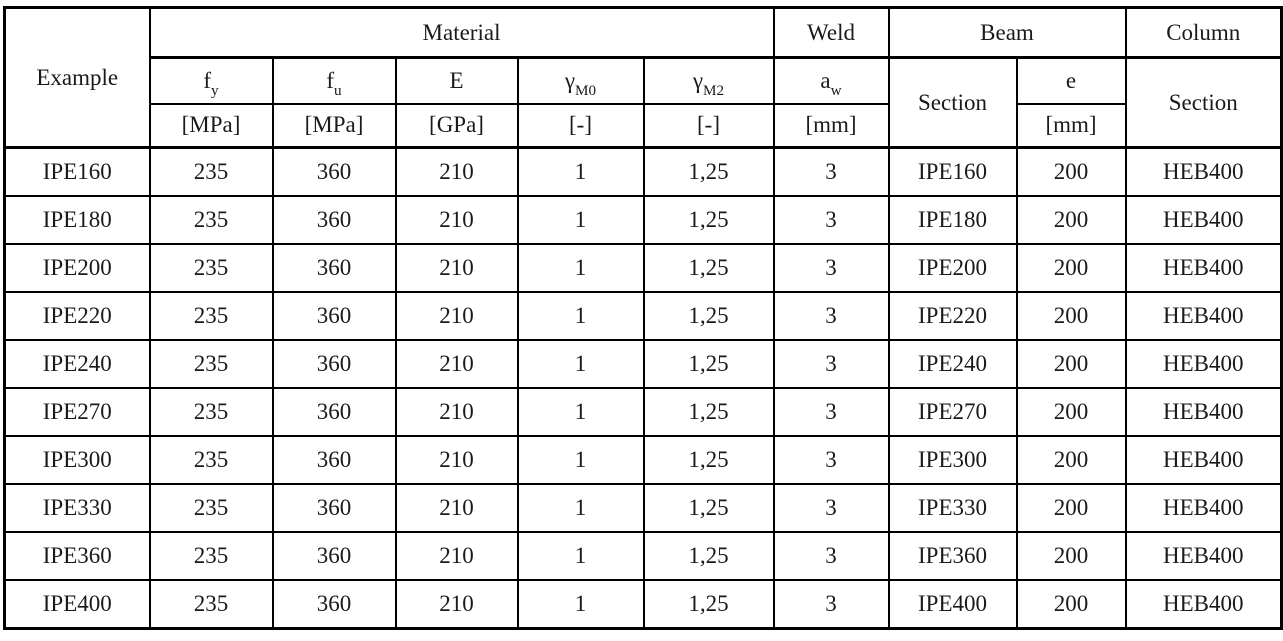 The height and width of the screenshot is (641, 1283). What do you see at coordinates (456, 80) in the screenshot?
I see `E-symbol: E` at bounding box center [456, 80].